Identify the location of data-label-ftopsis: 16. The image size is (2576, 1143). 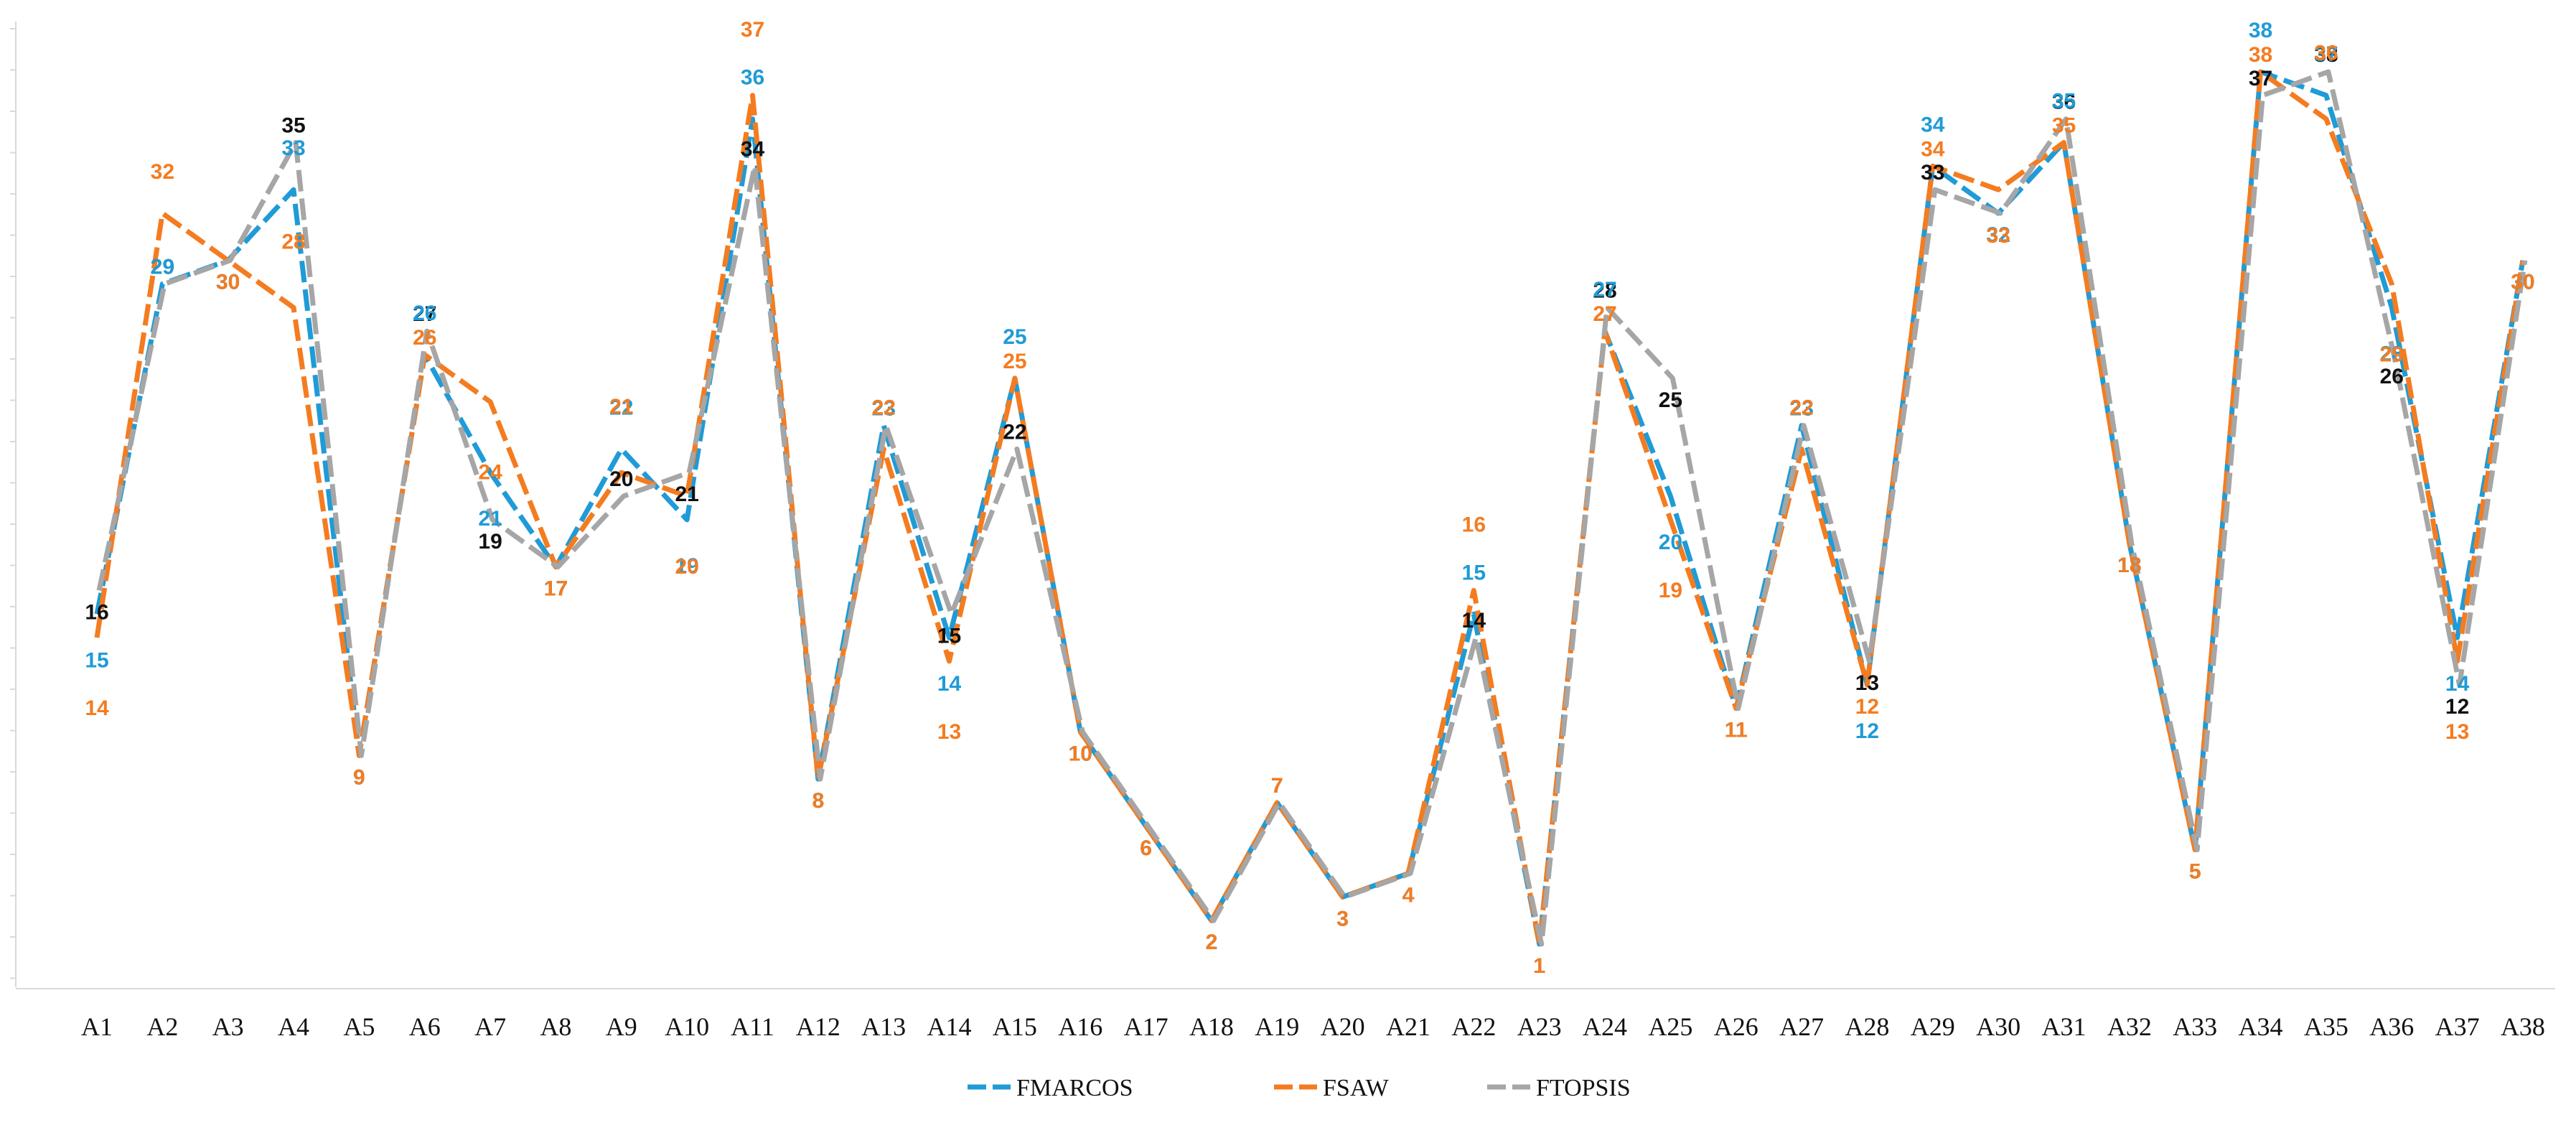
(97, 612).